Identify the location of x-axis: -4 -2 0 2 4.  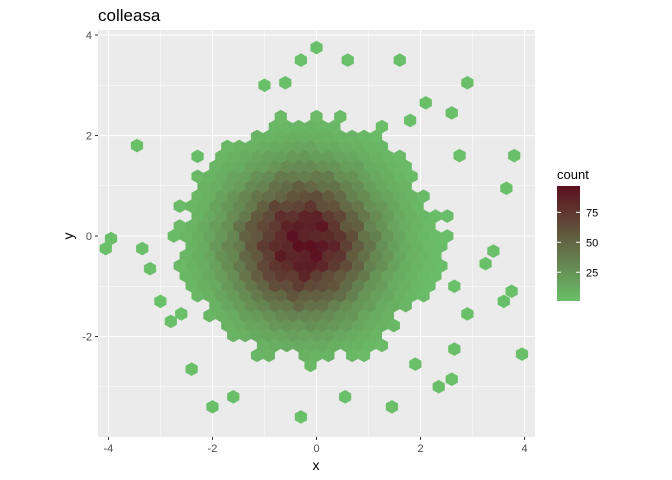
(316, 446).